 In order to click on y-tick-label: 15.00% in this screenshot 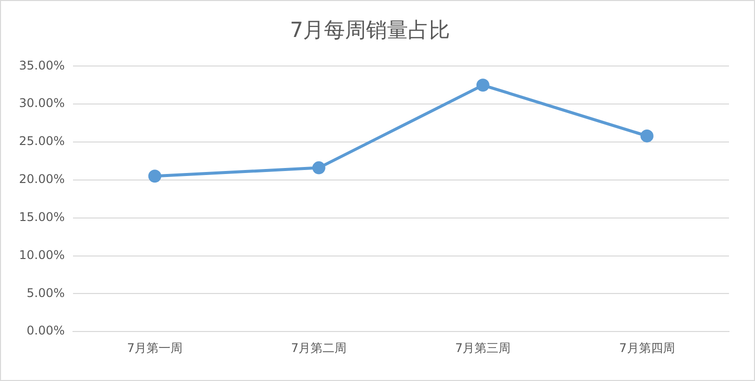, I will do `click(41, 217)`.